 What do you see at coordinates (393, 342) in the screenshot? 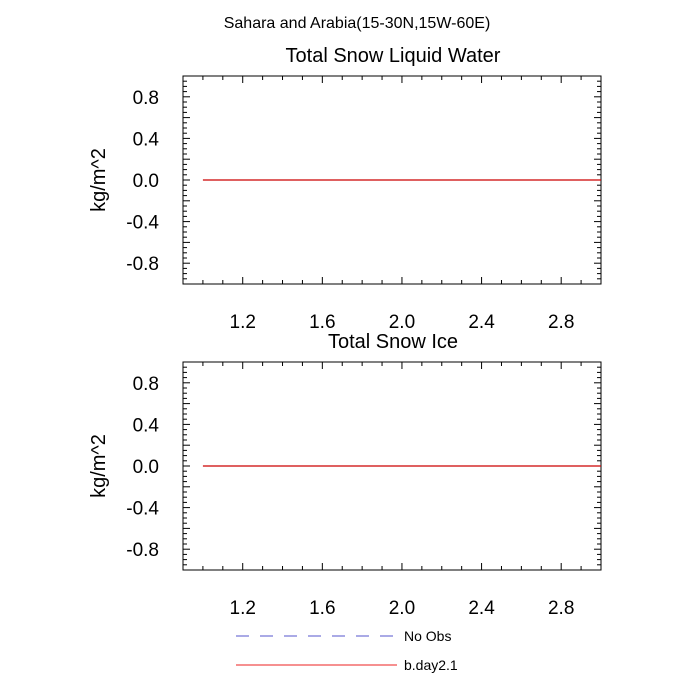
I see `chart-title: Total Snow Ice` at bounding box center [393, 342].